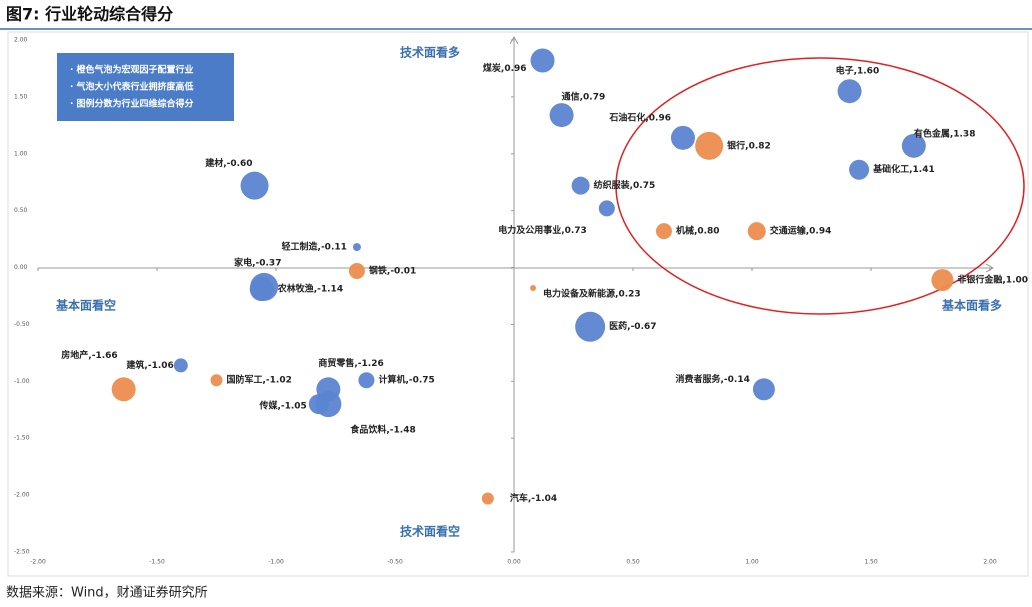  What do you see at coordinates (310, 289) in the screenshot?
I see `data-label: 农林牧渔,-1.14` at bounding box center [310, 289].